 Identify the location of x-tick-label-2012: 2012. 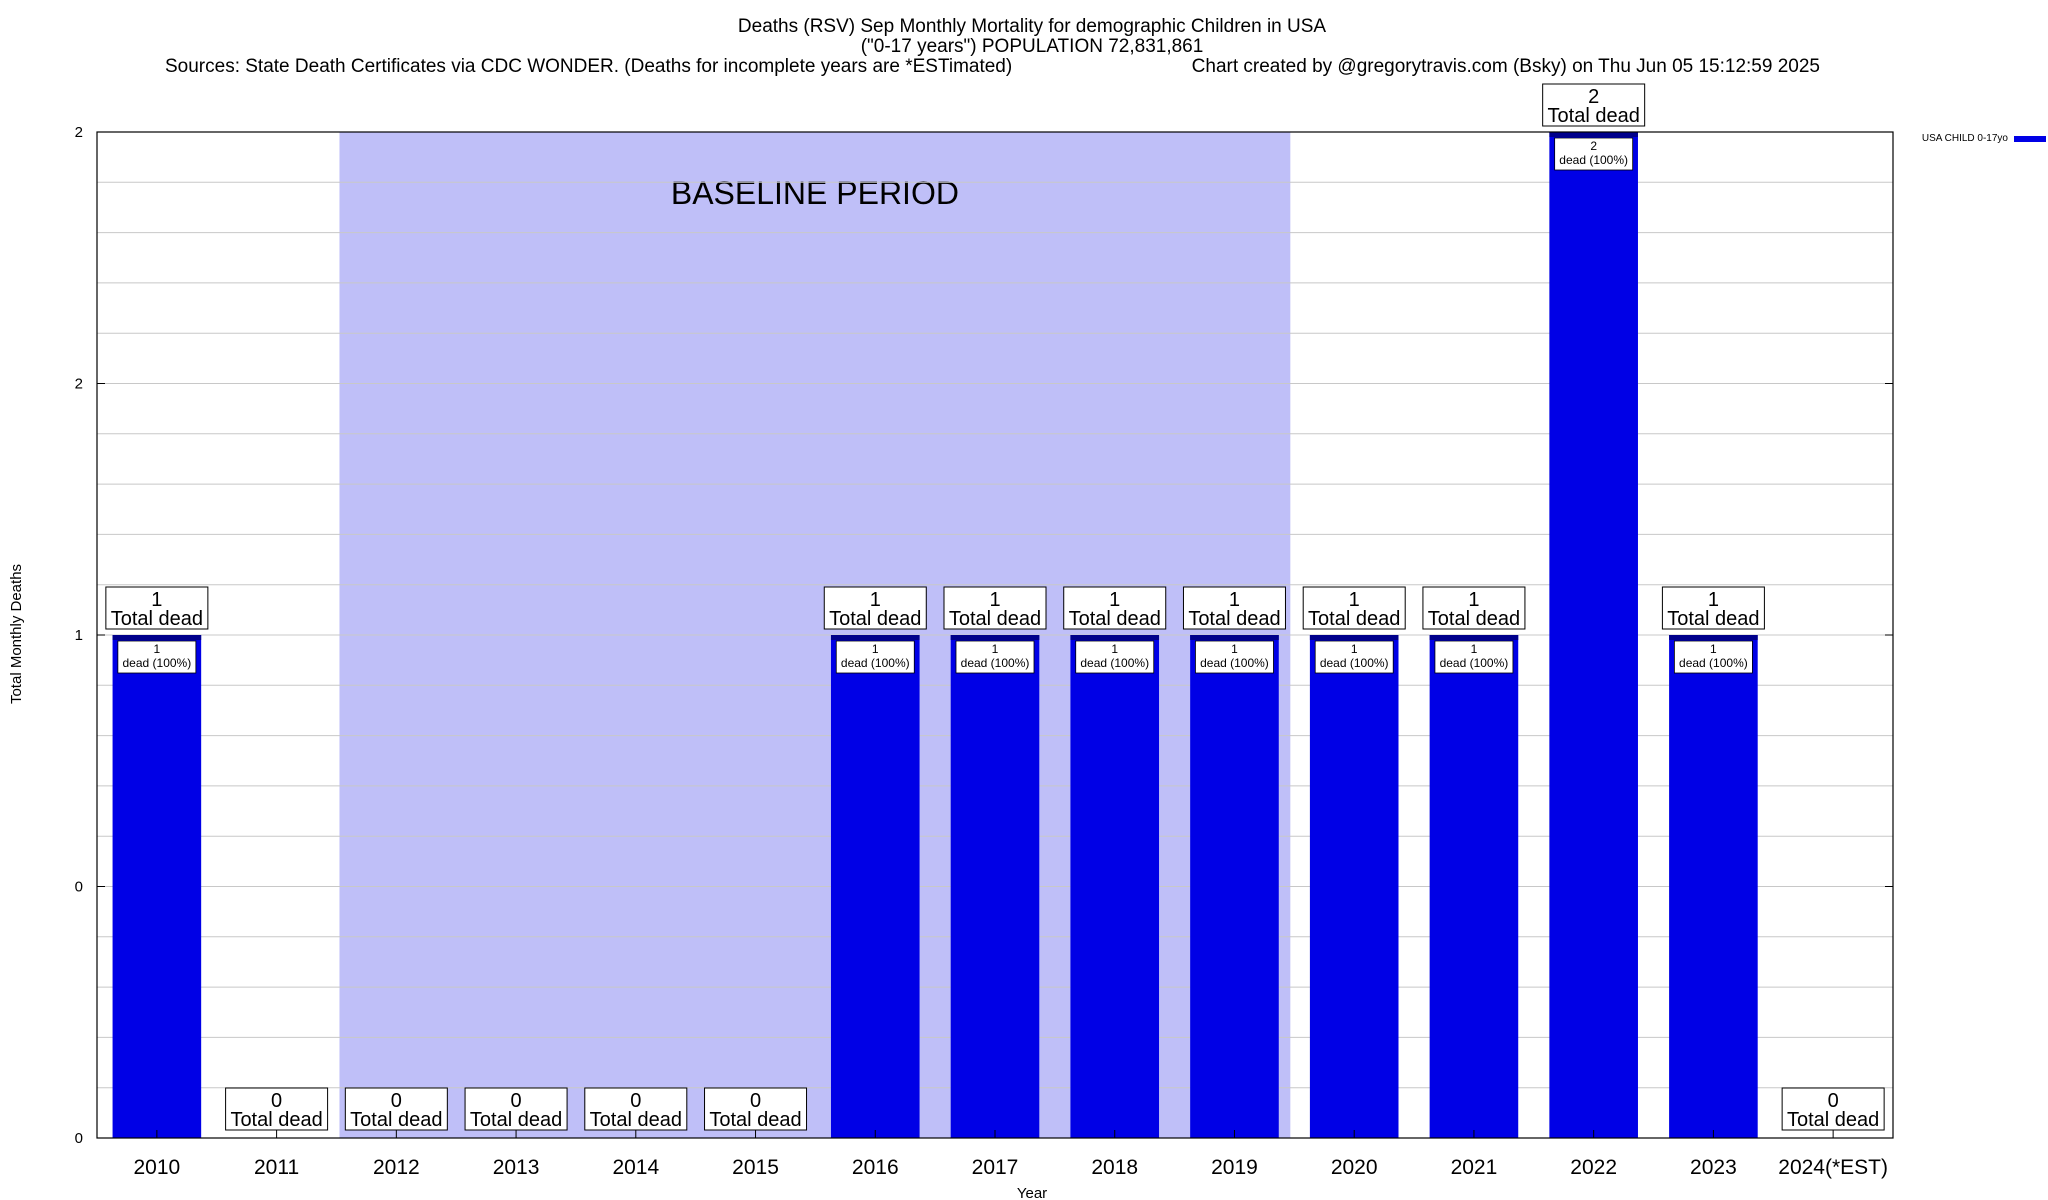
(396, 1167).